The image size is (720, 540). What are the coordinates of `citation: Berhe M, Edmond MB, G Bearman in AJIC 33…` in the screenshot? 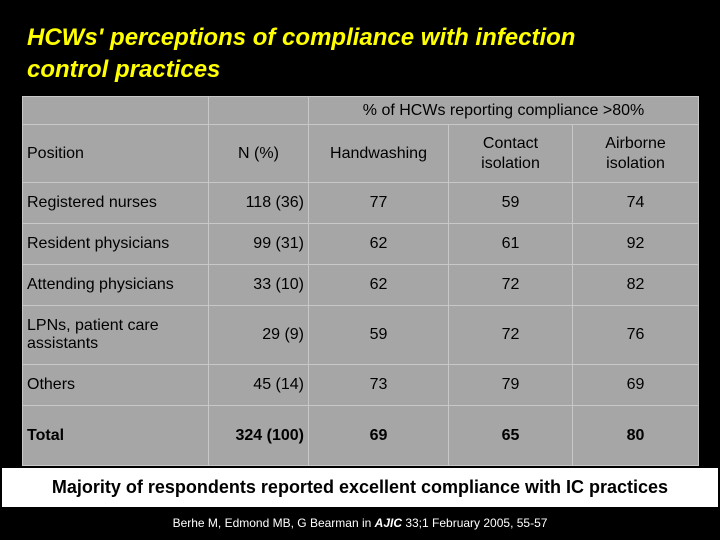 It's located at (360, 523).